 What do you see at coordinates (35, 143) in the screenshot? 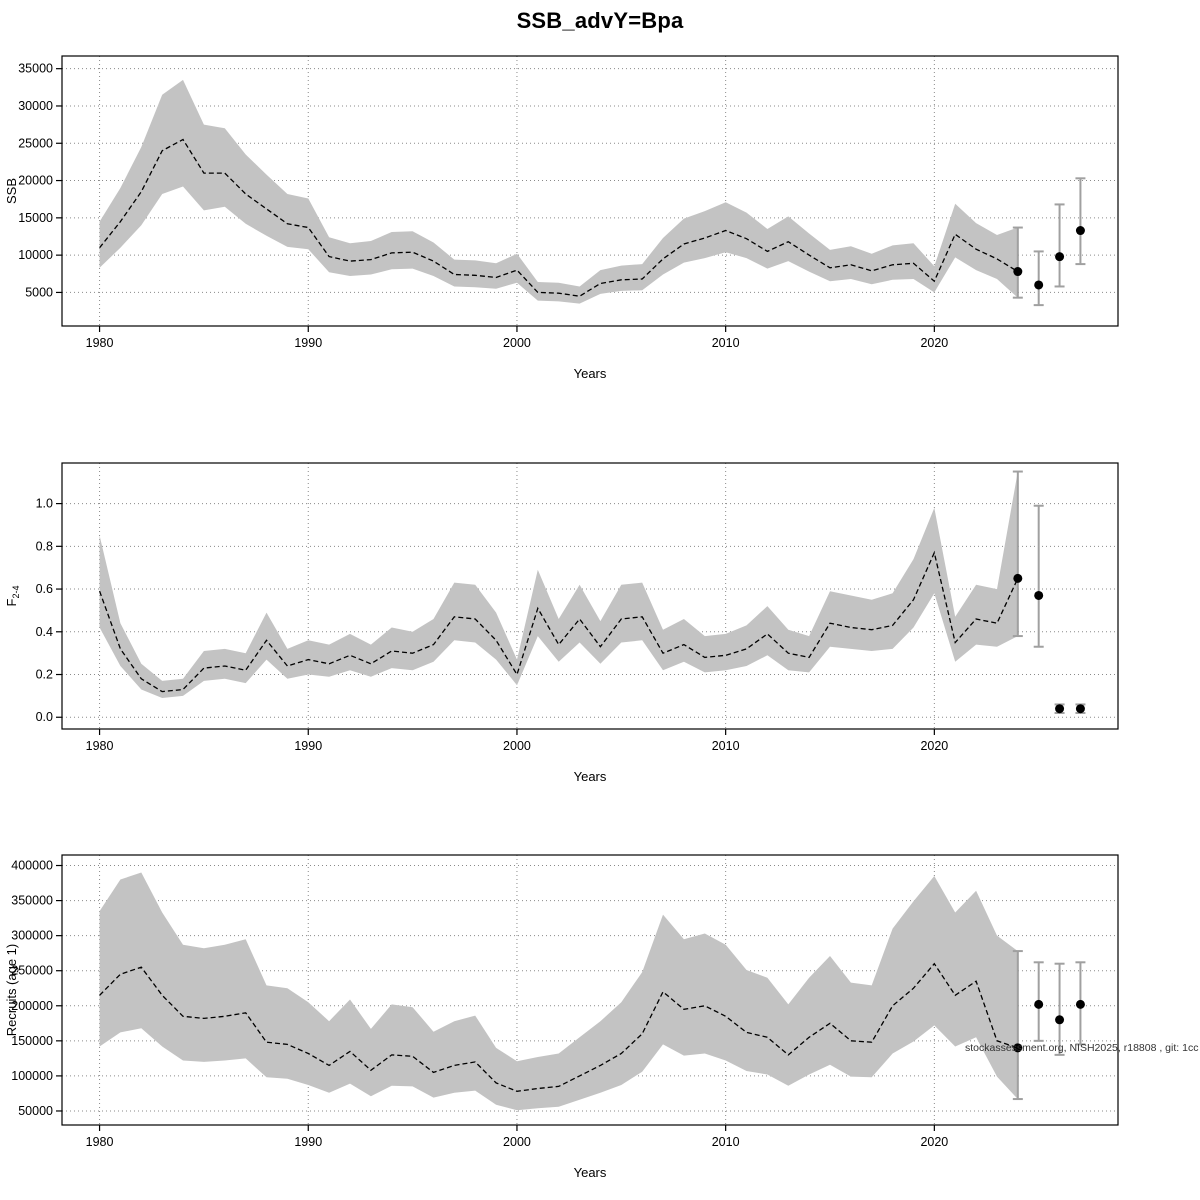
I see `y-tick-label: 25000` at bounding box center [35, 143].